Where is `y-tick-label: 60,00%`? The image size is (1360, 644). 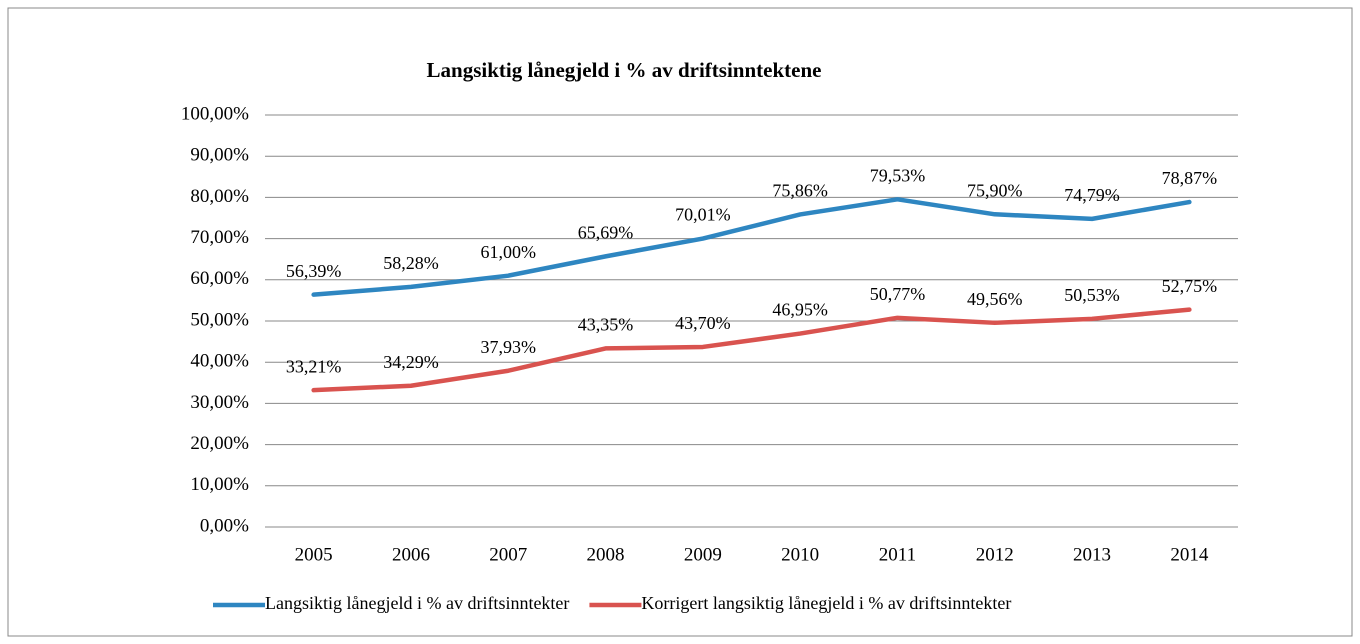 y-tick-label: 60,00% is located at coordinates (219, 278).